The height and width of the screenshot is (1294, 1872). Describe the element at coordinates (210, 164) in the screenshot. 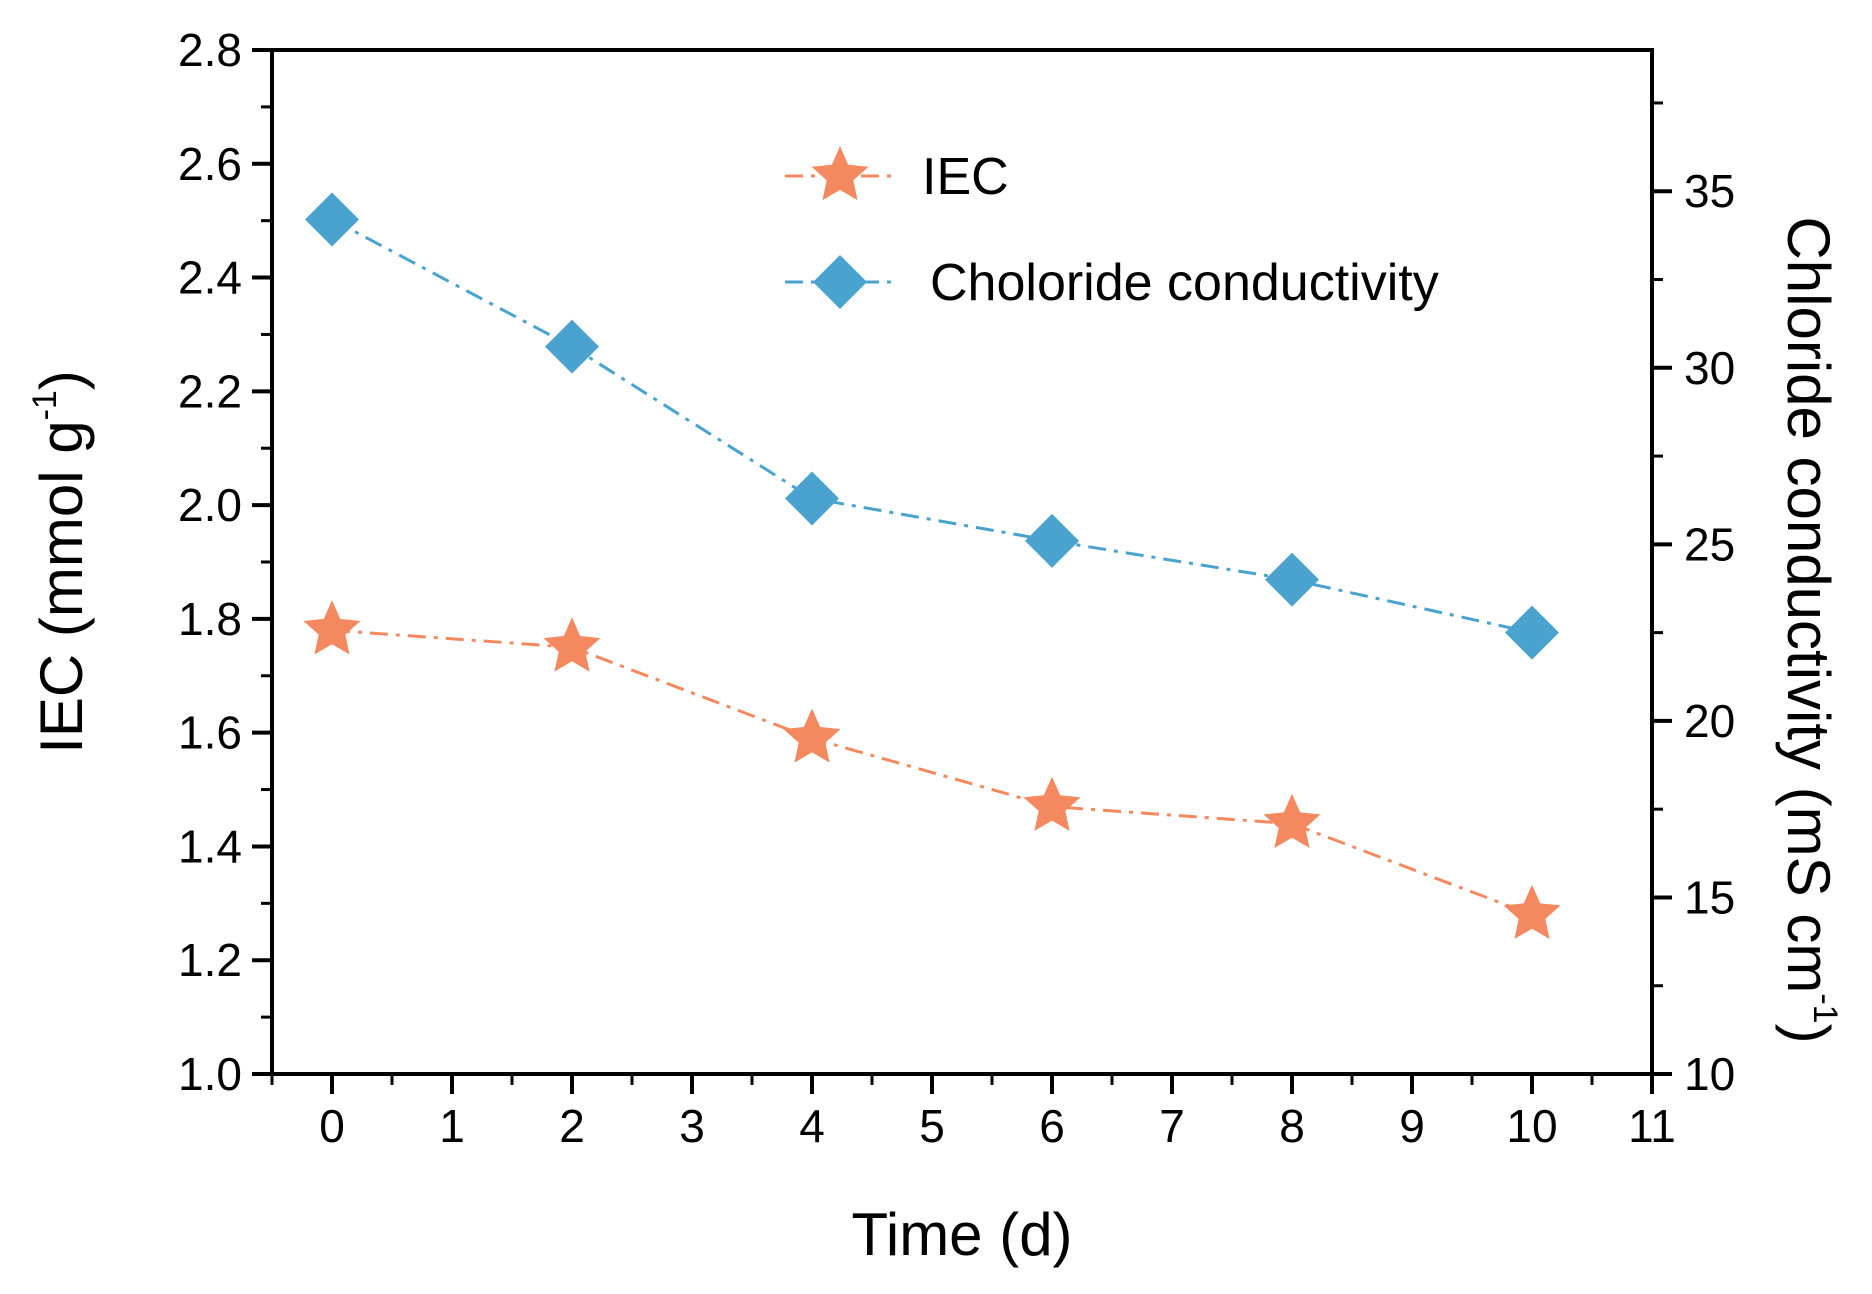

I see `left-y-tick-label: 2.6` at that location.